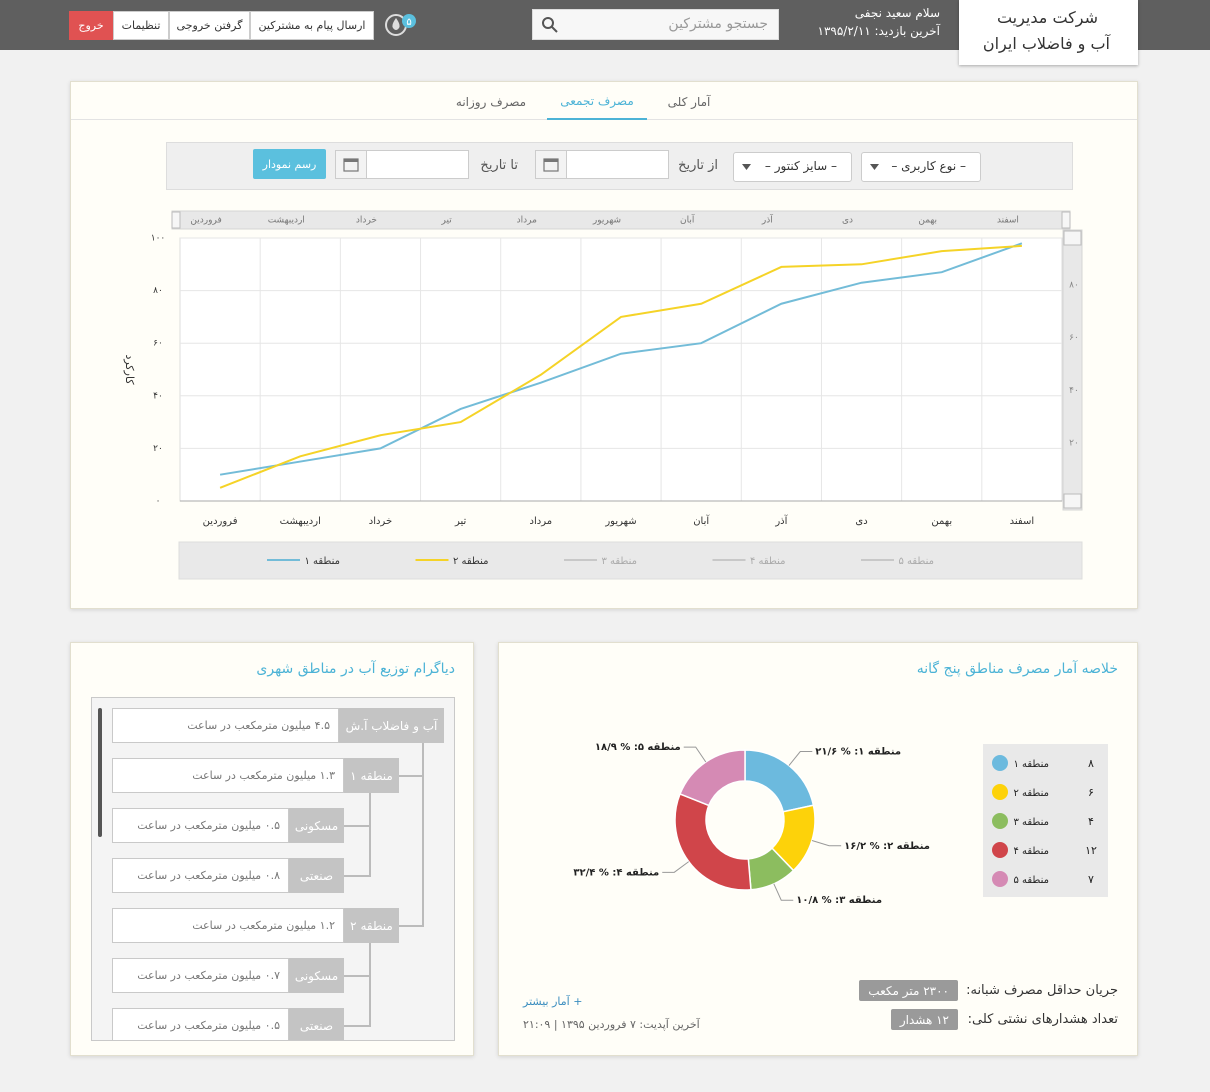  I want to click on badge-count: ۵, so click(408, 22).